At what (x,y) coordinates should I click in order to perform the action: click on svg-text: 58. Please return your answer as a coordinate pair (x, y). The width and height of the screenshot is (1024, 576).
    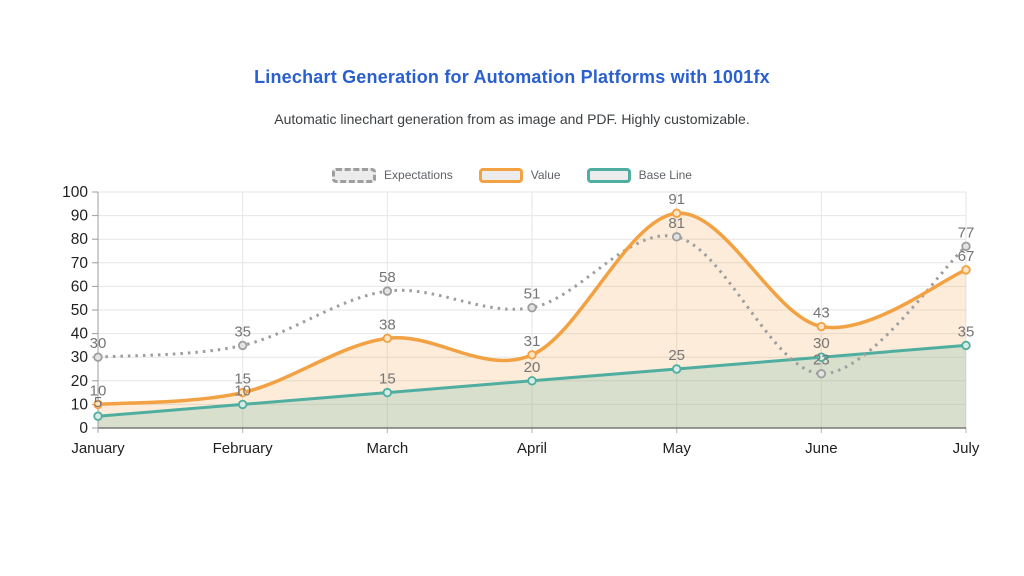
    Looking at the image, I should click on (387, 277).